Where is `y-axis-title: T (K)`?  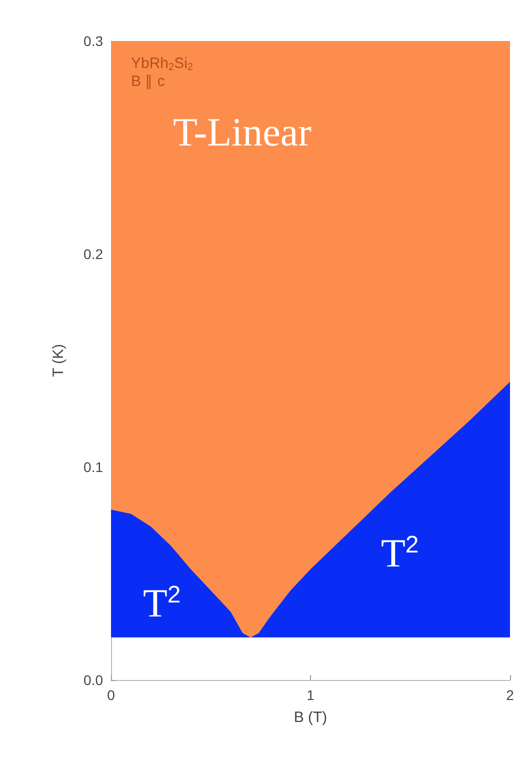
y-axis-title: T (K) is located at coordinates (58, 361).